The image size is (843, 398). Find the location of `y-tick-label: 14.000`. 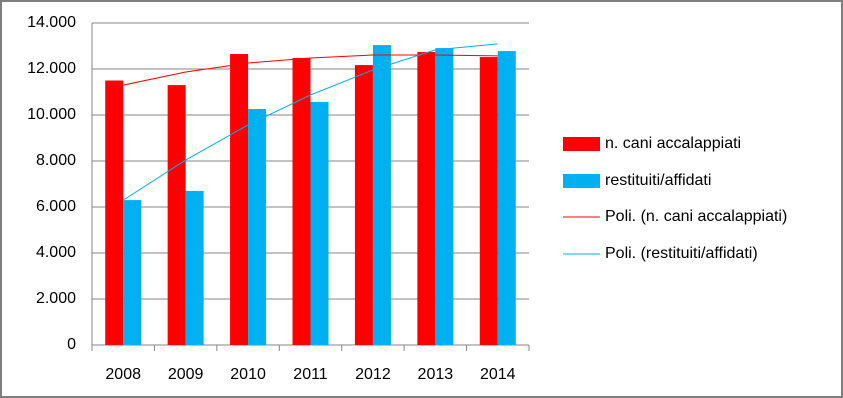

y-tick-label: 14.000 is located at coordinates (51, 22).